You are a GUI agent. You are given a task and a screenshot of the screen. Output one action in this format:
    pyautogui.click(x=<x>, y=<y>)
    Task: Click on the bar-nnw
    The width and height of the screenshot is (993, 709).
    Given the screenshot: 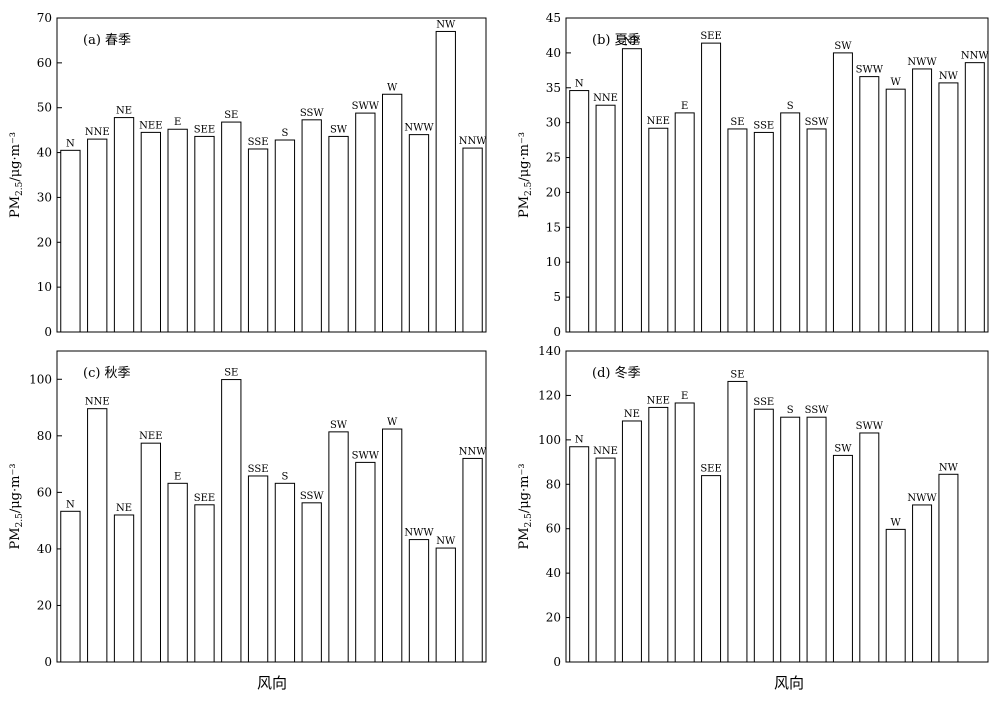 What is the action you would take?
    pyautogui.click(x=974, y=197)
    